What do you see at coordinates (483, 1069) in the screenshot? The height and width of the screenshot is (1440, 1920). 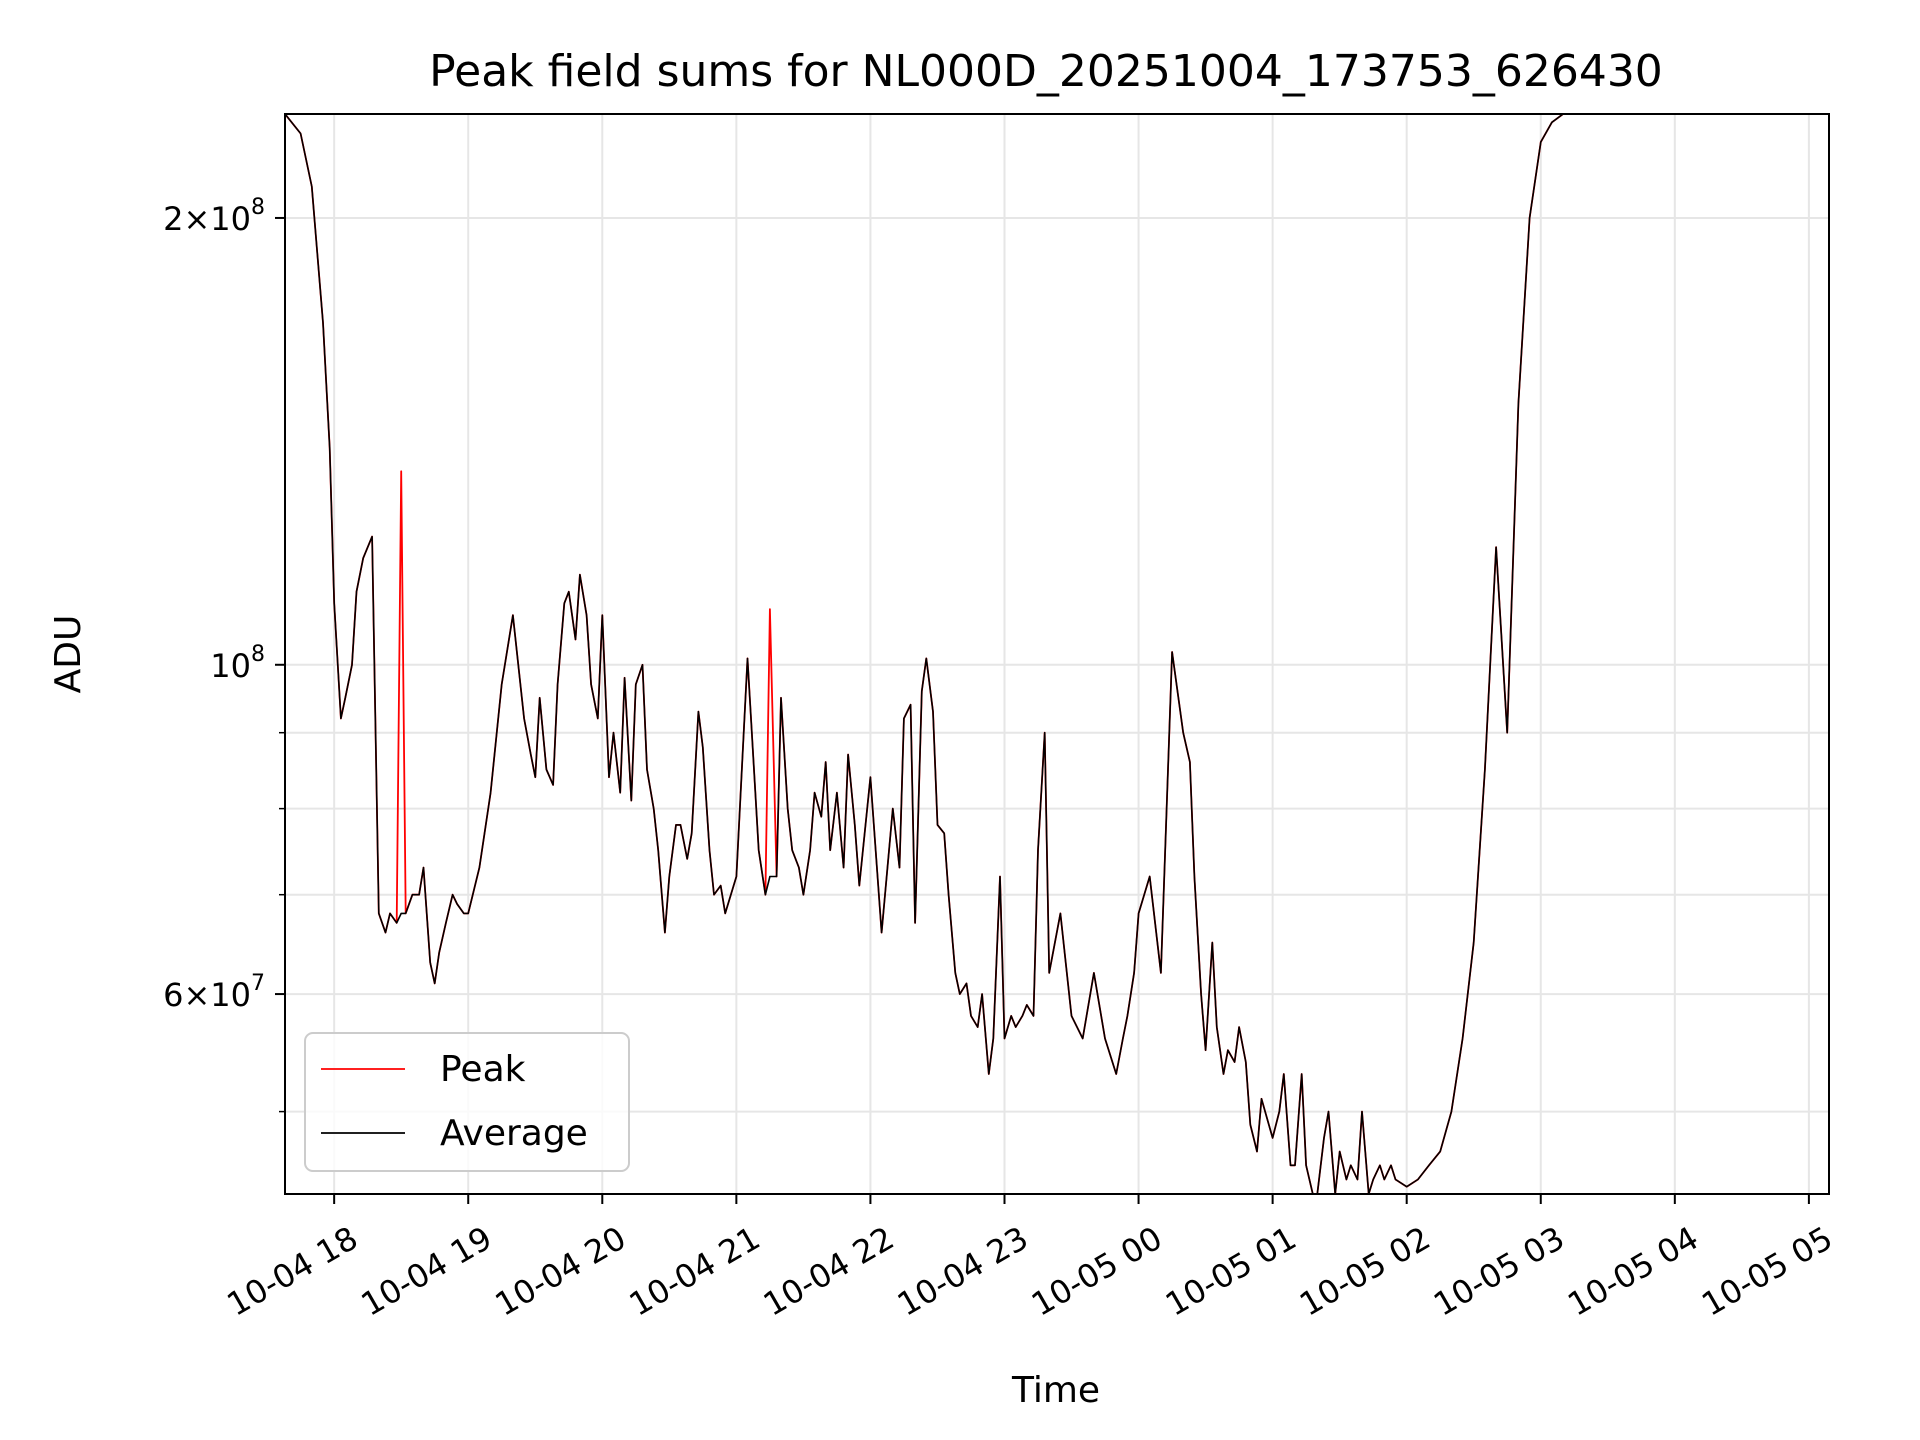 I see `legend-peak-label: Peak` at bounding box center [483, 1069].